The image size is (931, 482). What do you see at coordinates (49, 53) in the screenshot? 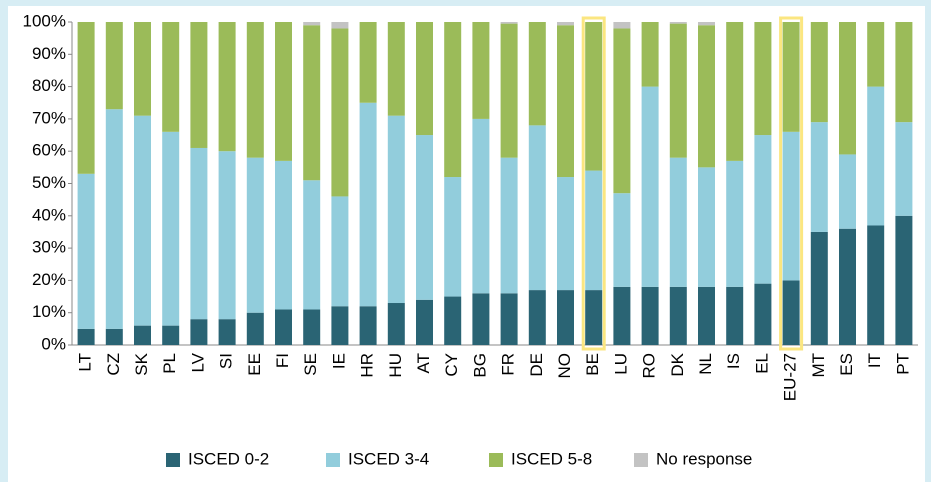
I see `y-tick-label: 90%` at bounding box center [49, 53].